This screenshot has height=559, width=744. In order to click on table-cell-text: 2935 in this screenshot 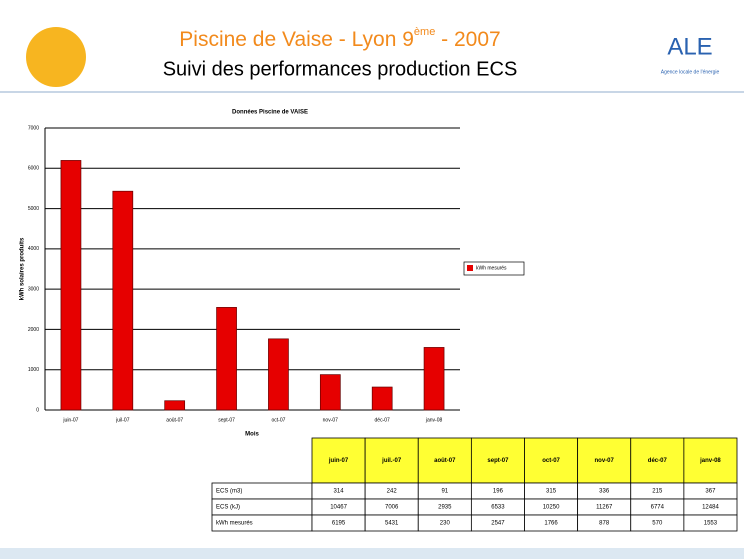, I will do `click(445, 508)`.